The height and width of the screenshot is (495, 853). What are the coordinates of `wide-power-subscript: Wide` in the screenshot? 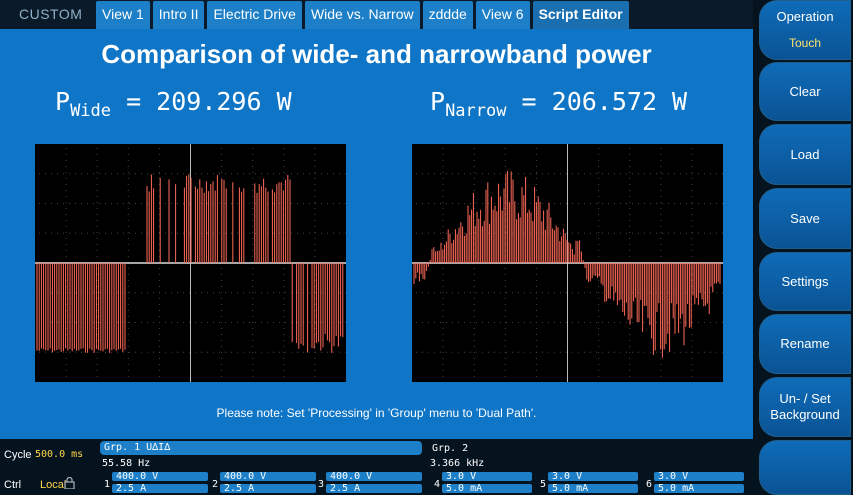 It's located at (91, 111).